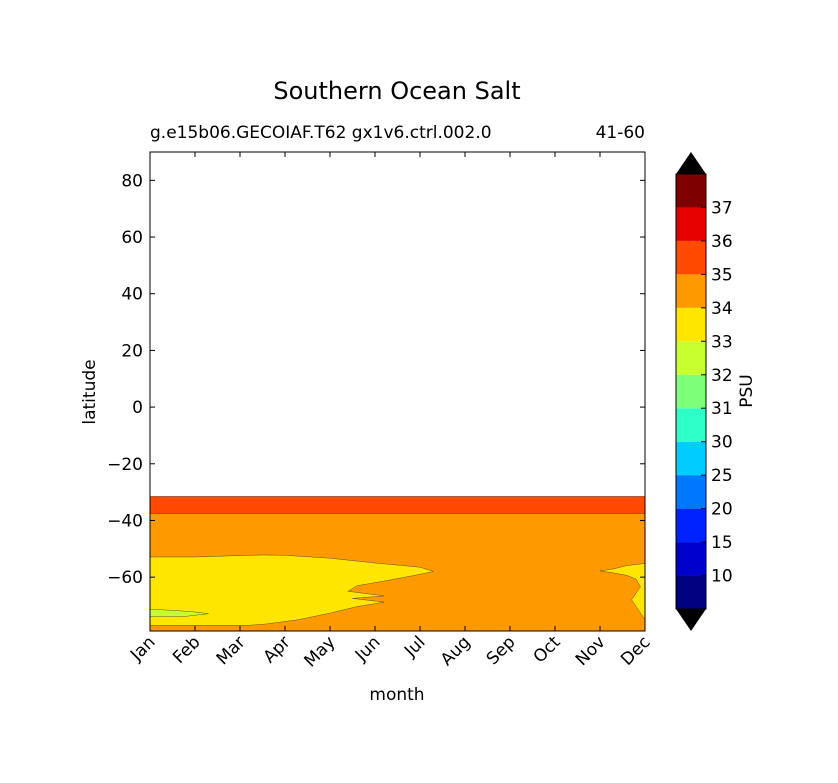  Describe the element at coordinates (321, 133) in the screenshot. I see `chart-subtitle-left: g.e15b06.GECOIAF.T62 gx1v6.ctrl.002.0` at that location.